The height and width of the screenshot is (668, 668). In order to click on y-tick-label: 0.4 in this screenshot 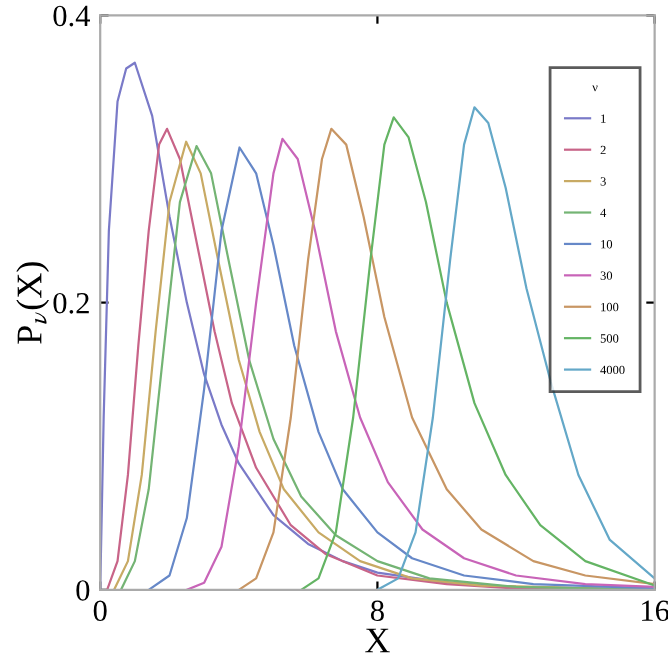, I will do `click(71, 16)`.